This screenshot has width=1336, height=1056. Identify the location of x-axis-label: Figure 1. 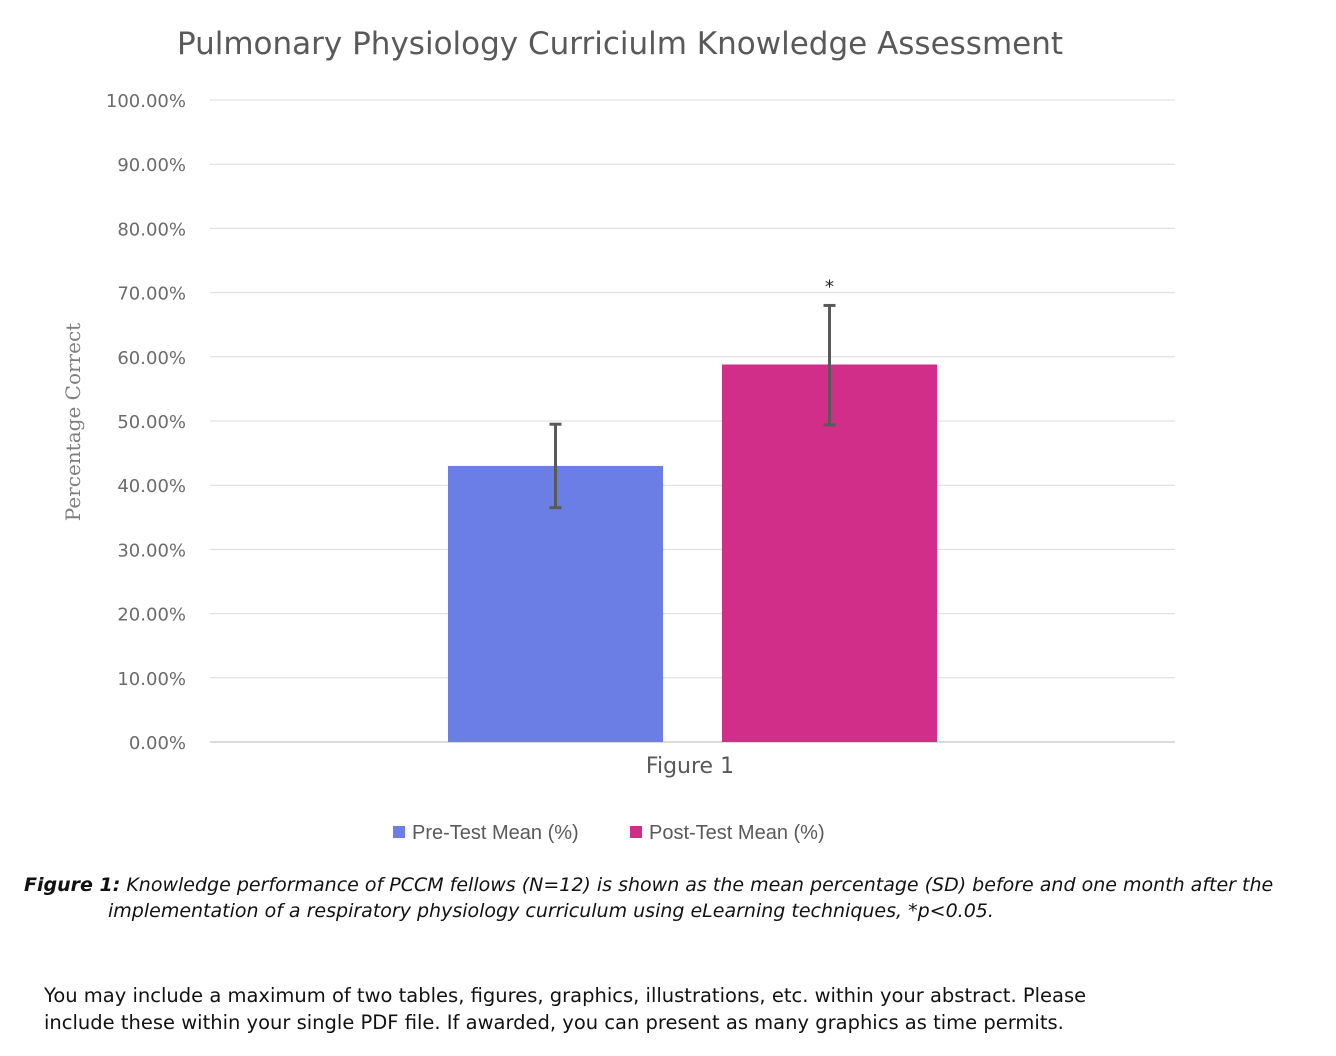
(690, 766).